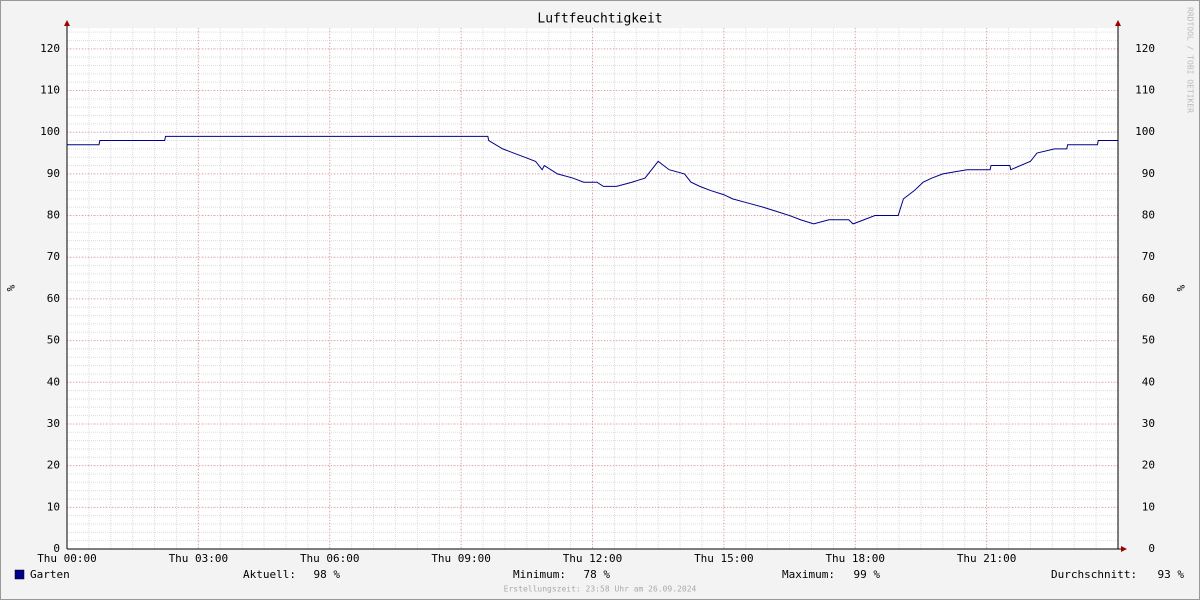 This screenshot has width=1200, height=600. Describe the element at coordinates (600, 589) in the screenshot. I see `footer: Erstellungszeit: 23:58 Uhr am 26.09.2024` at that location.